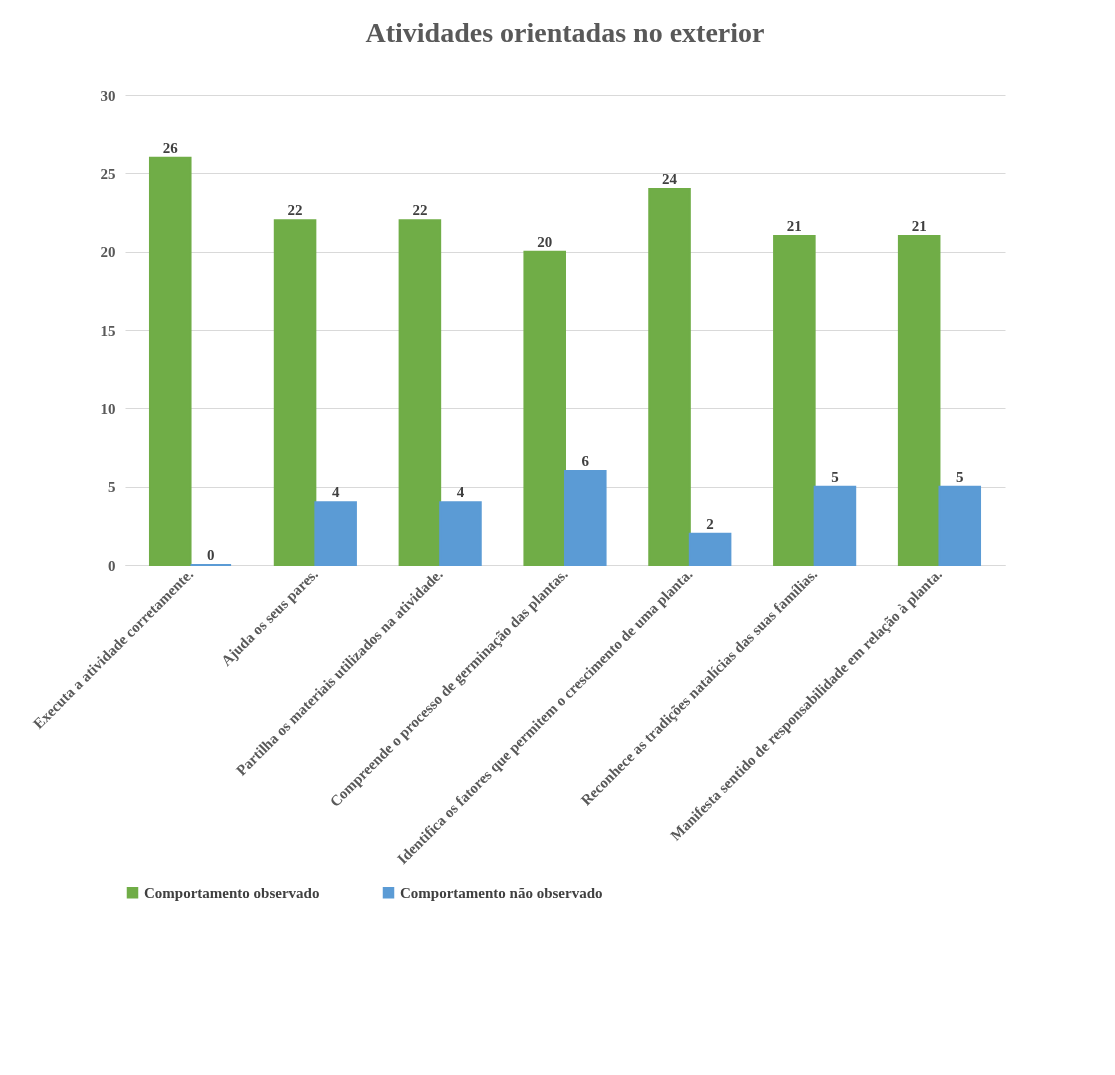 The height and width of the screenshot is (1075, 1115). What do you see at coordinates (108, 408) in the screenshot?
I see `y-tick-label: 10` at bounding box center [108, 408].